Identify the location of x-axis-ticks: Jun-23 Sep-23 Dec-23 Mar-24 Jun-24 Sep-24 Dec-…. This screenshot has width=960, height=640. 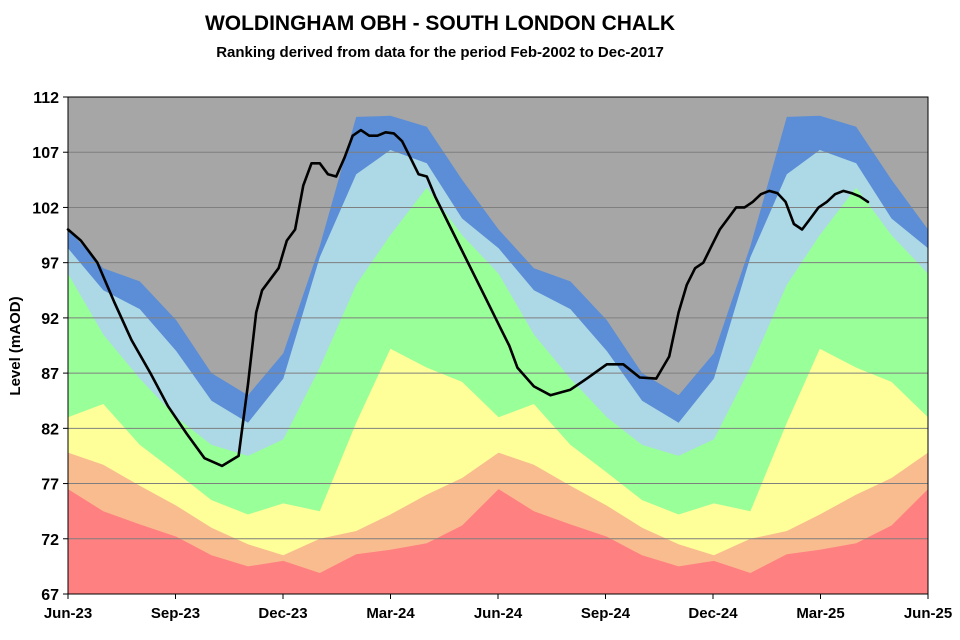
(498, 608).